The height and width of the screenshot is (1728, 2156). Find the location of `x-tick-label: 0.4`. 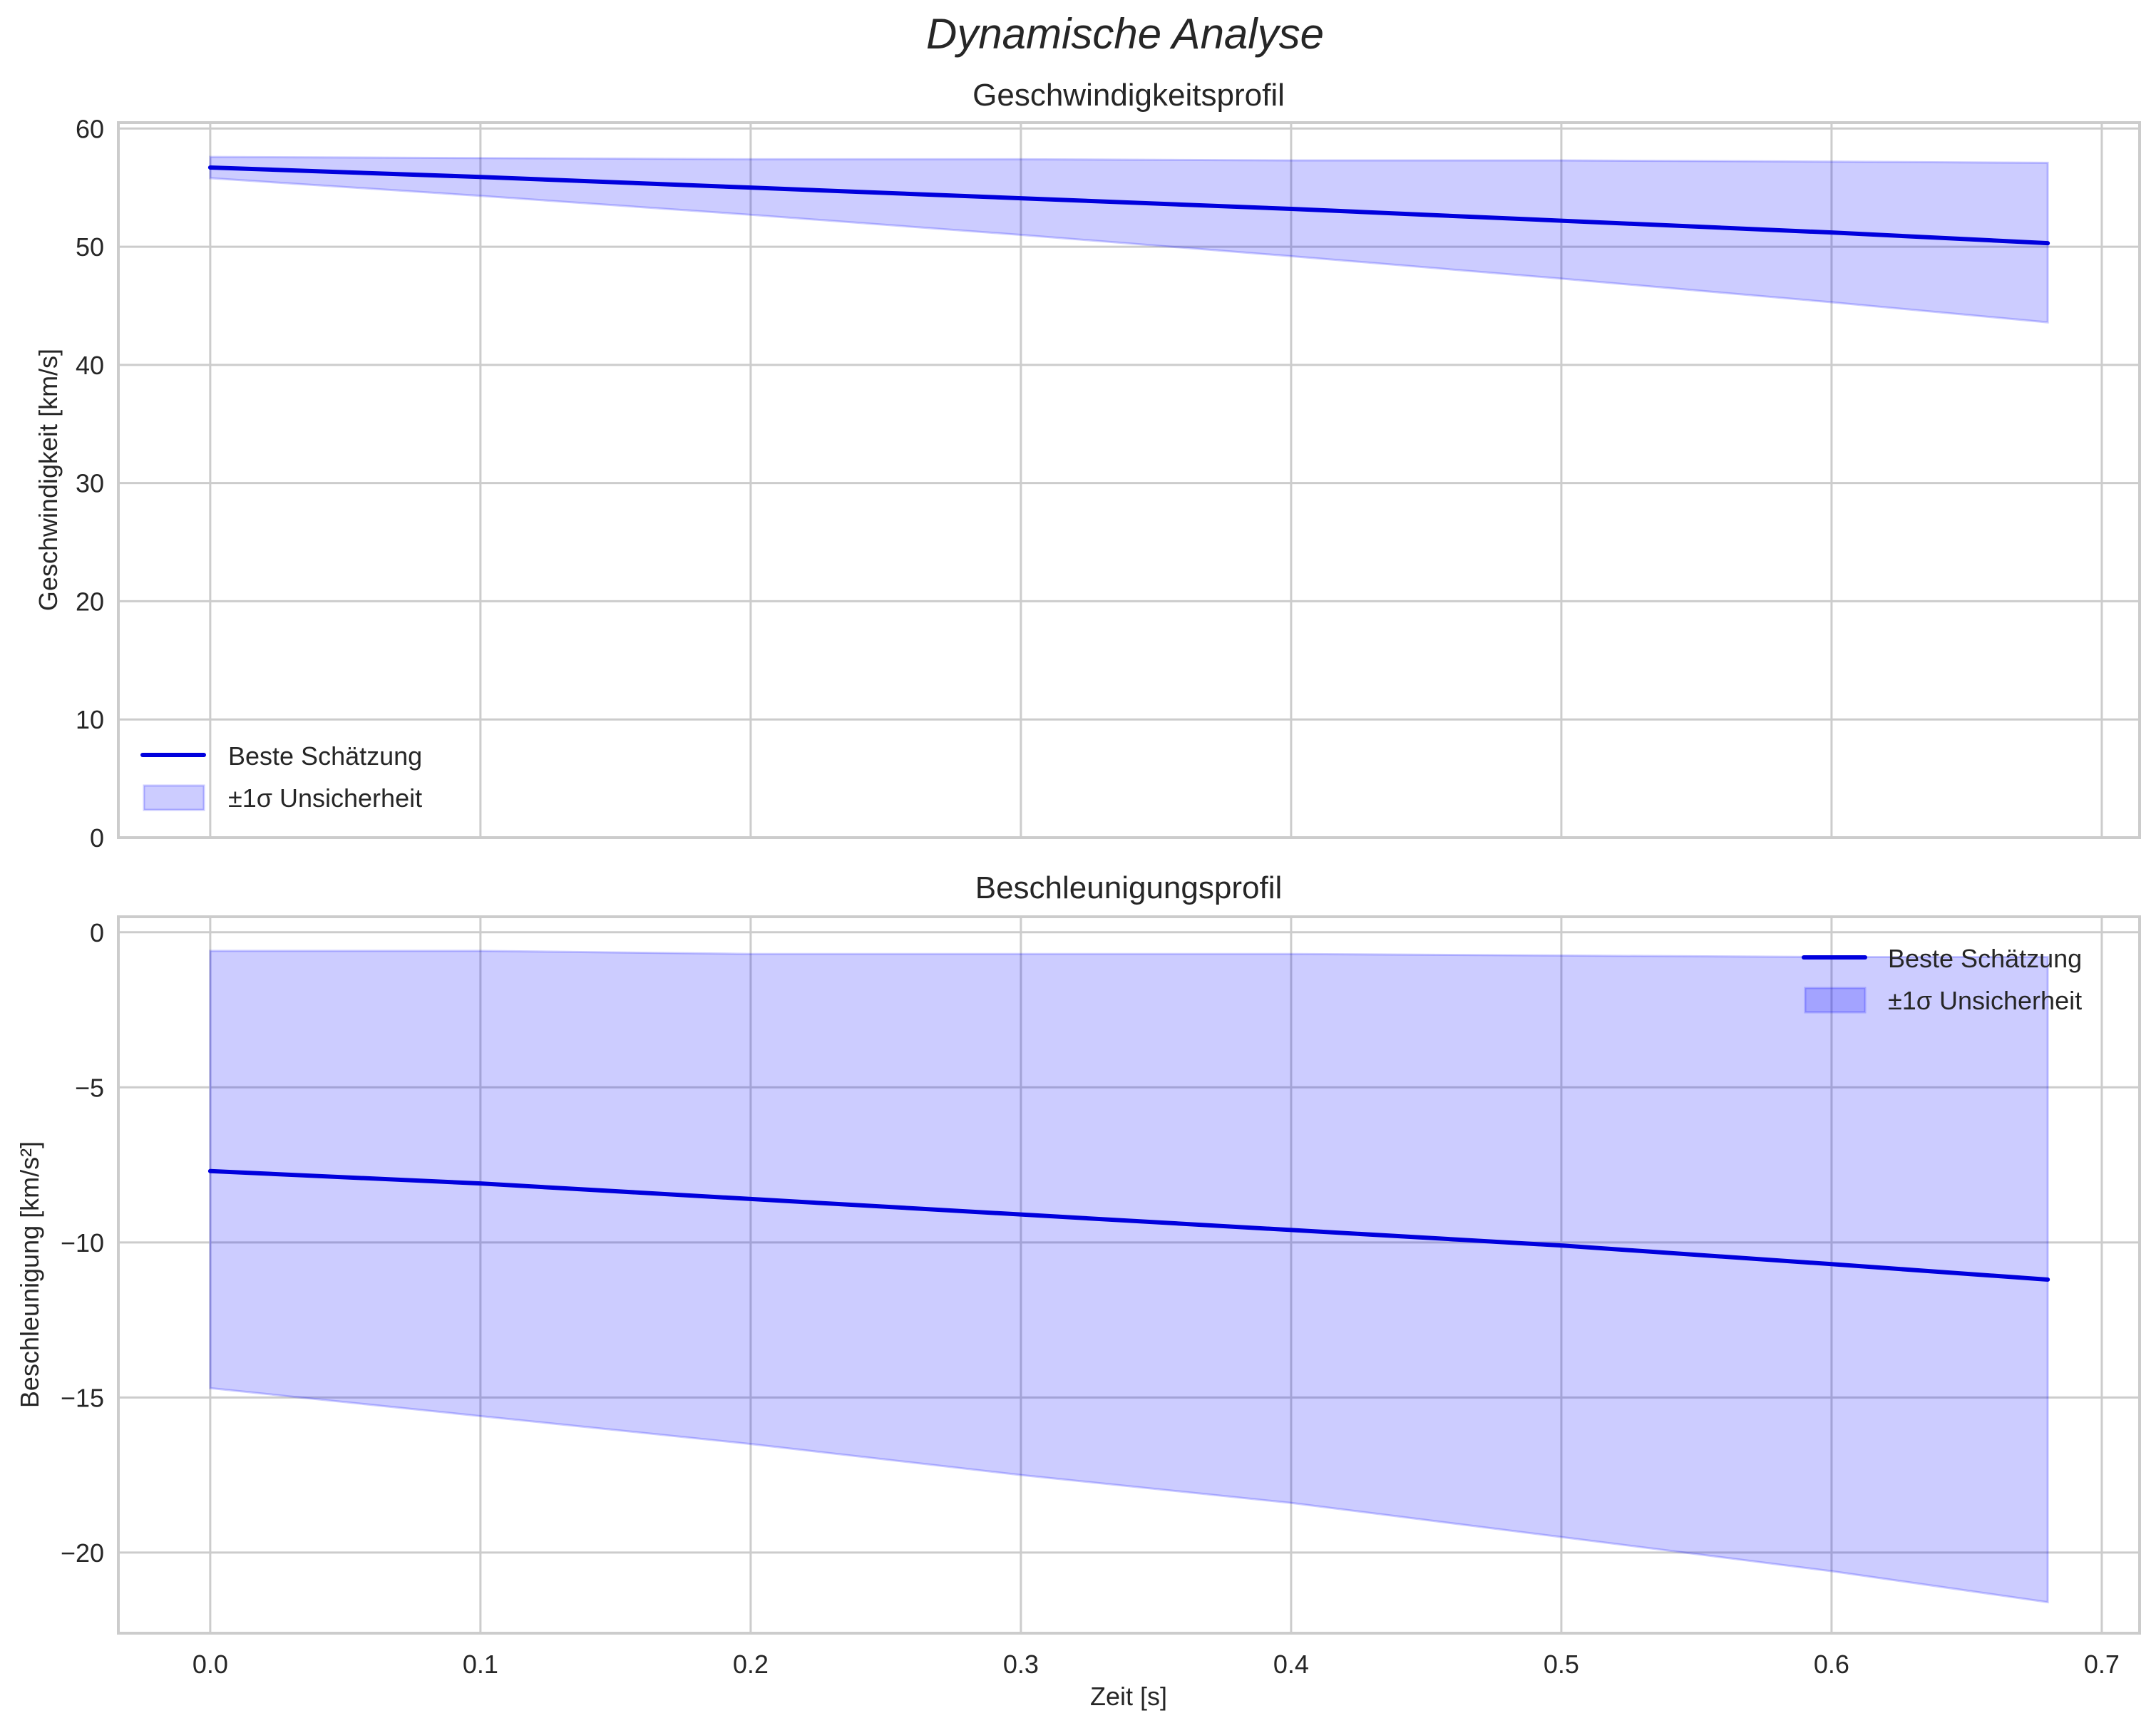

x-tick-label: 0.4 is located at coordinates (1291, 1664).